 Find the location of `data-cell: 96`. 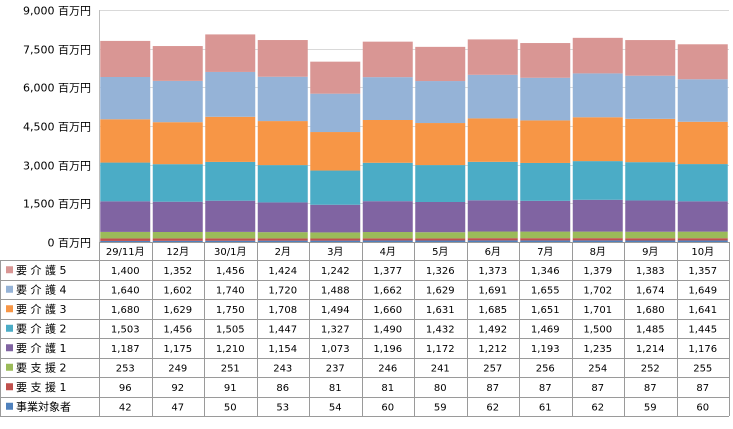

data-cell: 96 is located at coordinates (125, 388).